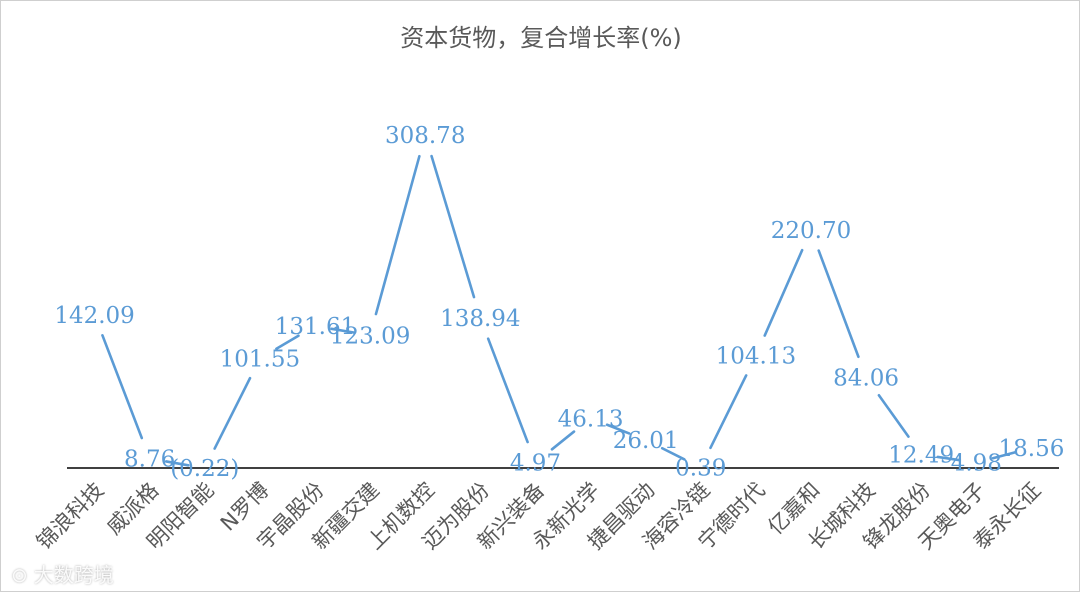  What do you see at coordinates (73, 575) in the screenshot?
I see `watermark-text: 大数跨境` at bounding box center [73, 575].